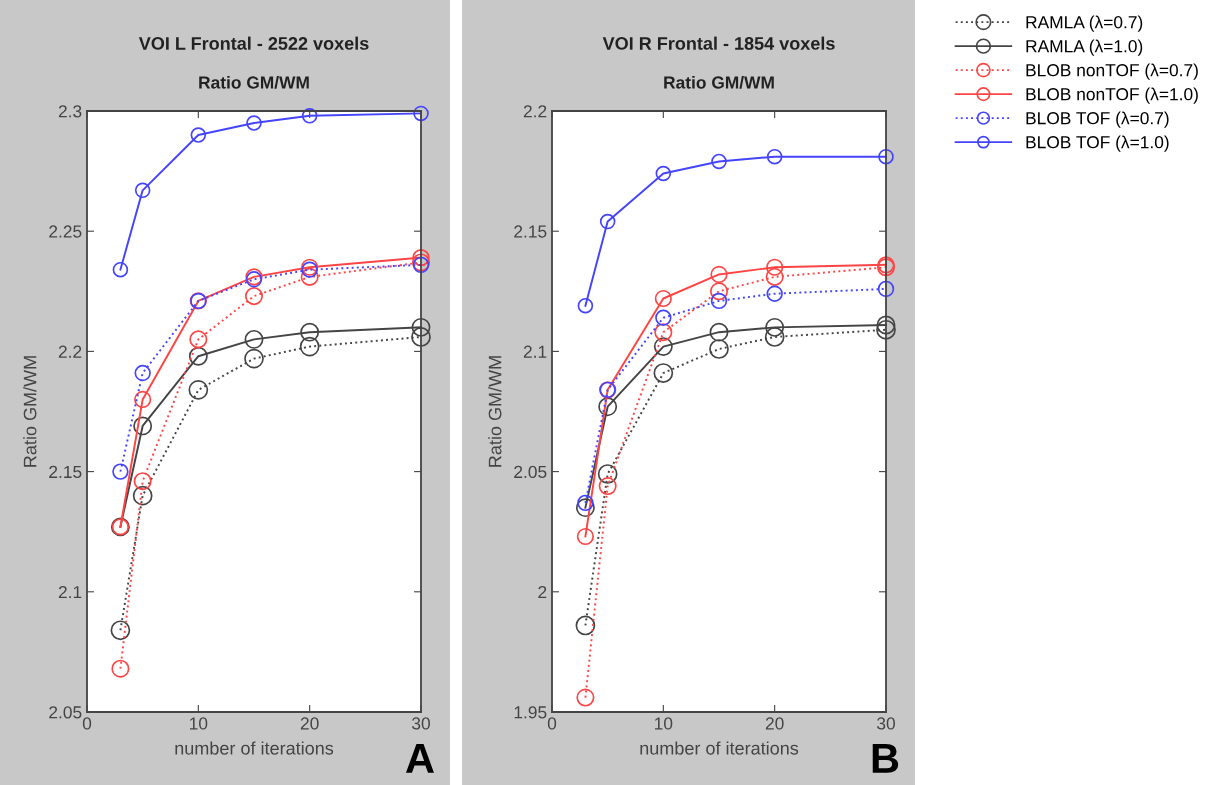 The height and width of the screenshot is (785, 1206). Describe the element at coordinates (530, 712) in the screenshot. I see `y-tick-label: 1.95` at that location.